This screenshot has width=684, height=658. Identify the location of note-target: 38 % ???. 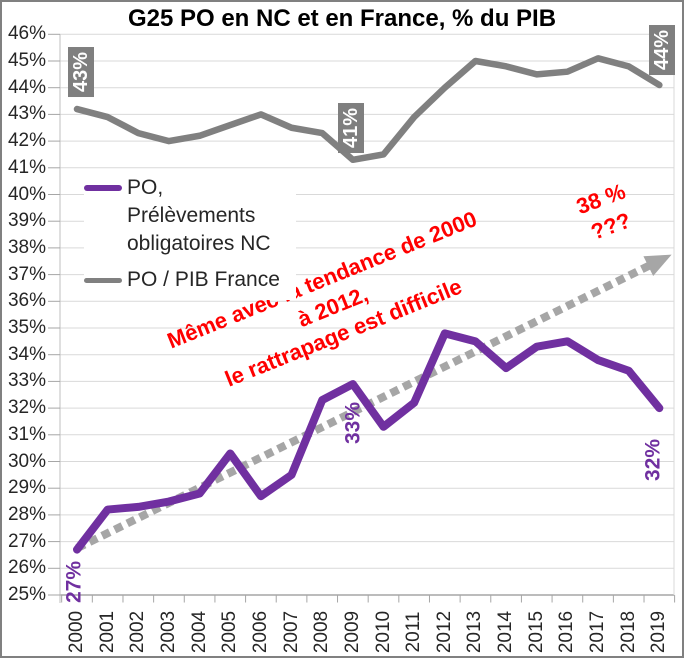
(603, 211).